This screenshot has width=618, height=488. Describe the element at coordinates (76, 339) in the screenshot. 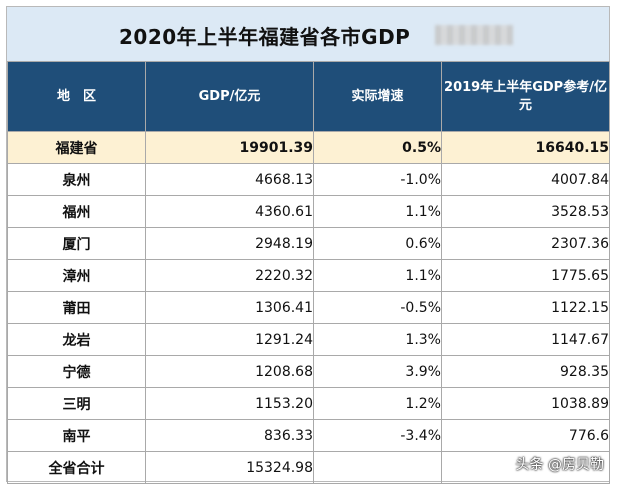

I see `cell-region: 龙岩` at that location.